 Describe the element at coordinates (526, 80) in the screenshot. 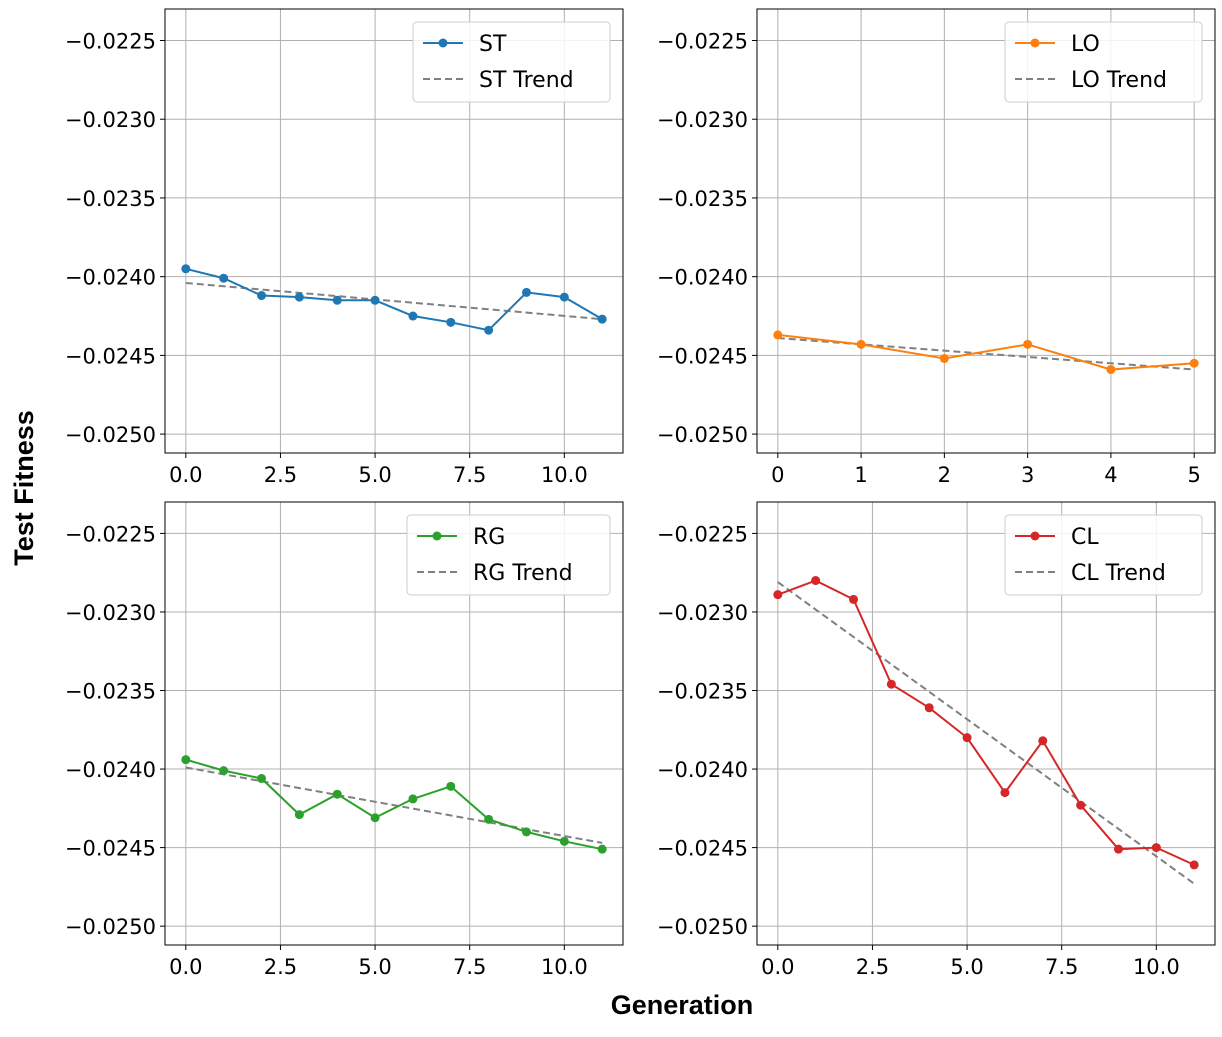

I see `legend-label: ST Trend` at that location.